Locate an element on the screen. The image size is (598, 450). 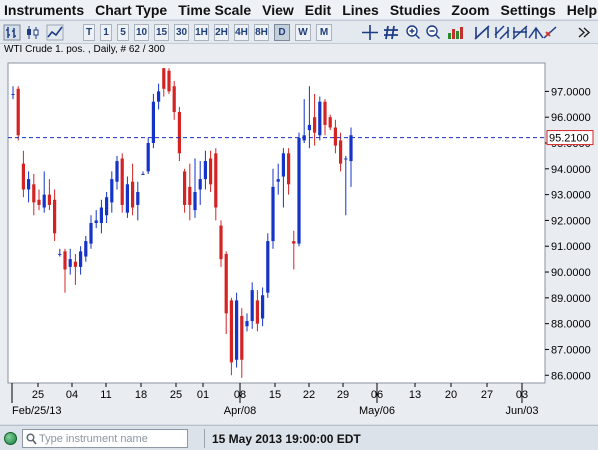
pitchfork-icon is located at coordinates (536, 32).